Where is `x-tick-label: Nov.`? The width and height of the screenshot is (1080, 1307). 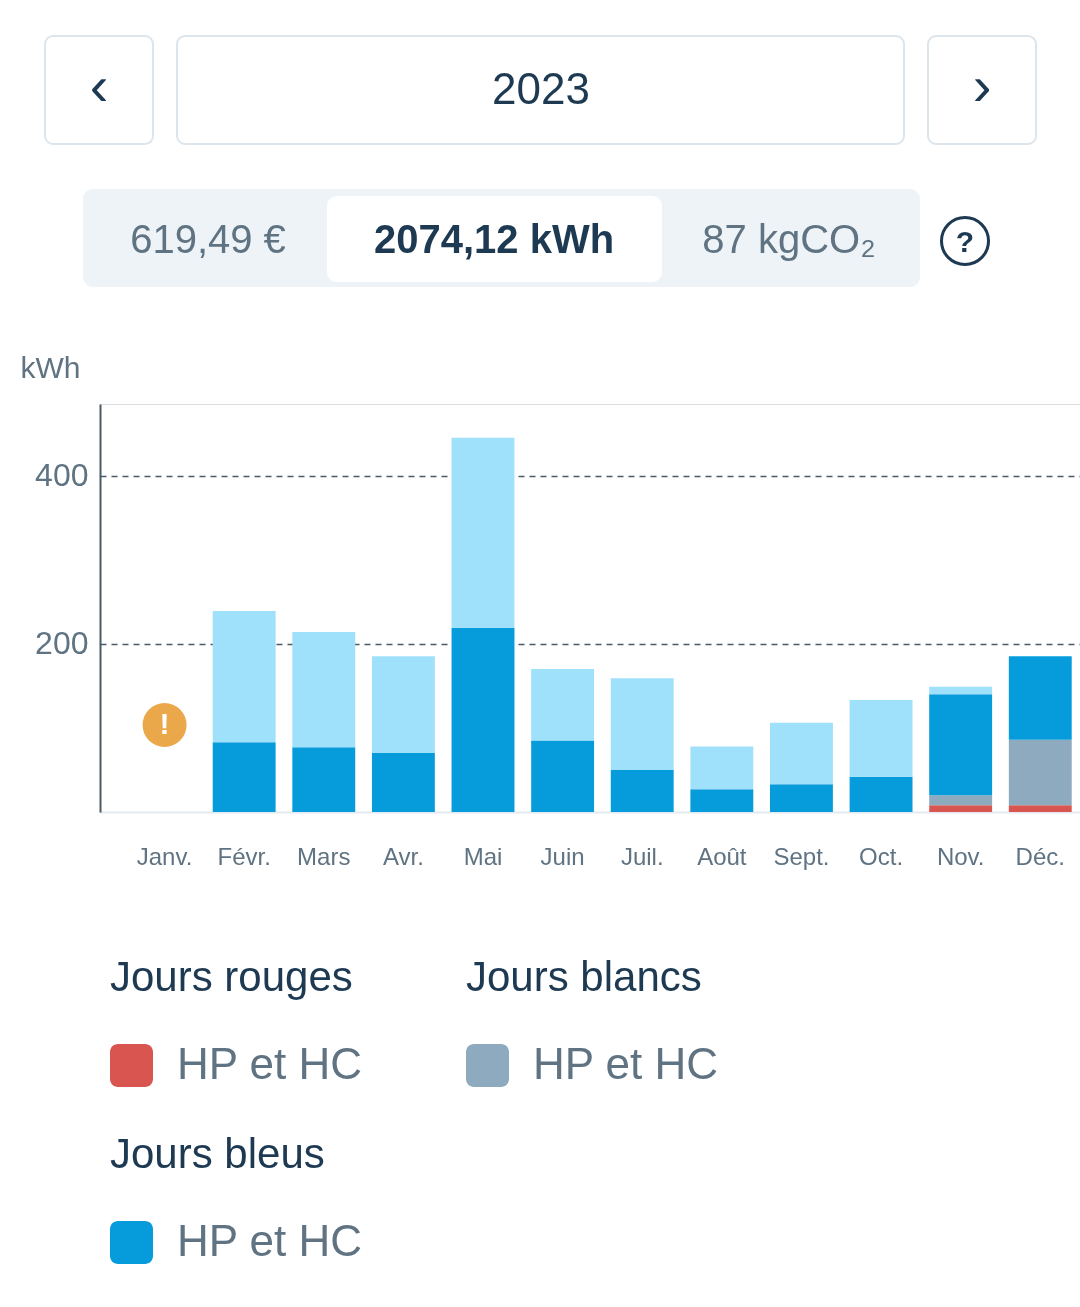
x-tick-label: Nov. is located at coordinates (960, 856).